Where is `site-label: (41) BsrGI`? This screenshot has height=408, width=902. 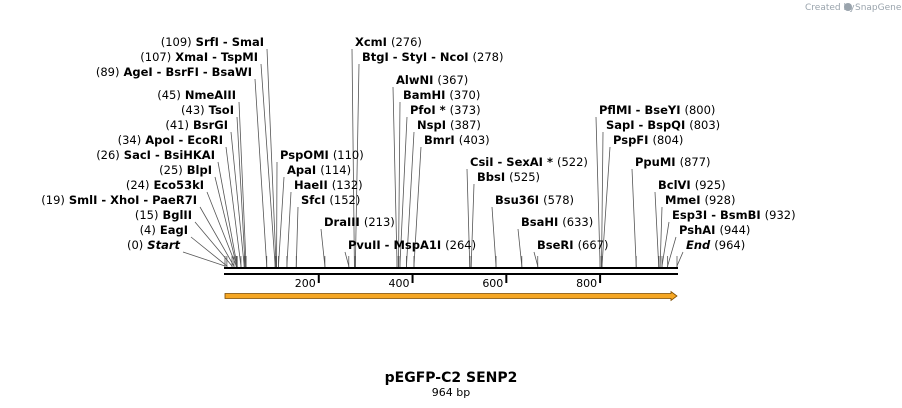 site-label: (41) BsrGI is located at coordinates (196, 125).